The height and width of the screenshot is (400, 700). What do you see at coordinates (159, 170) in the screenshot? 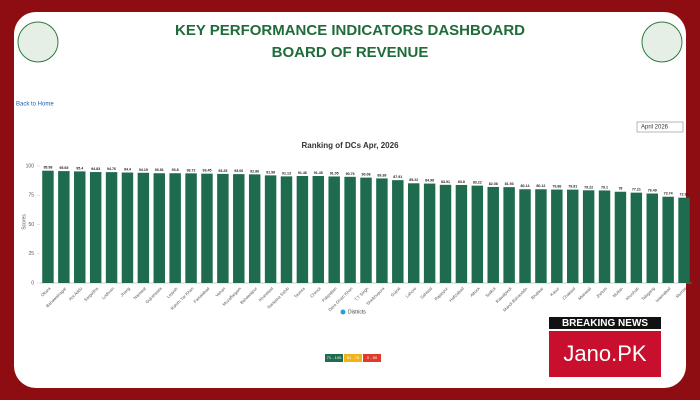
I see `data-label: 93.81` at bounding box center [159, 170].